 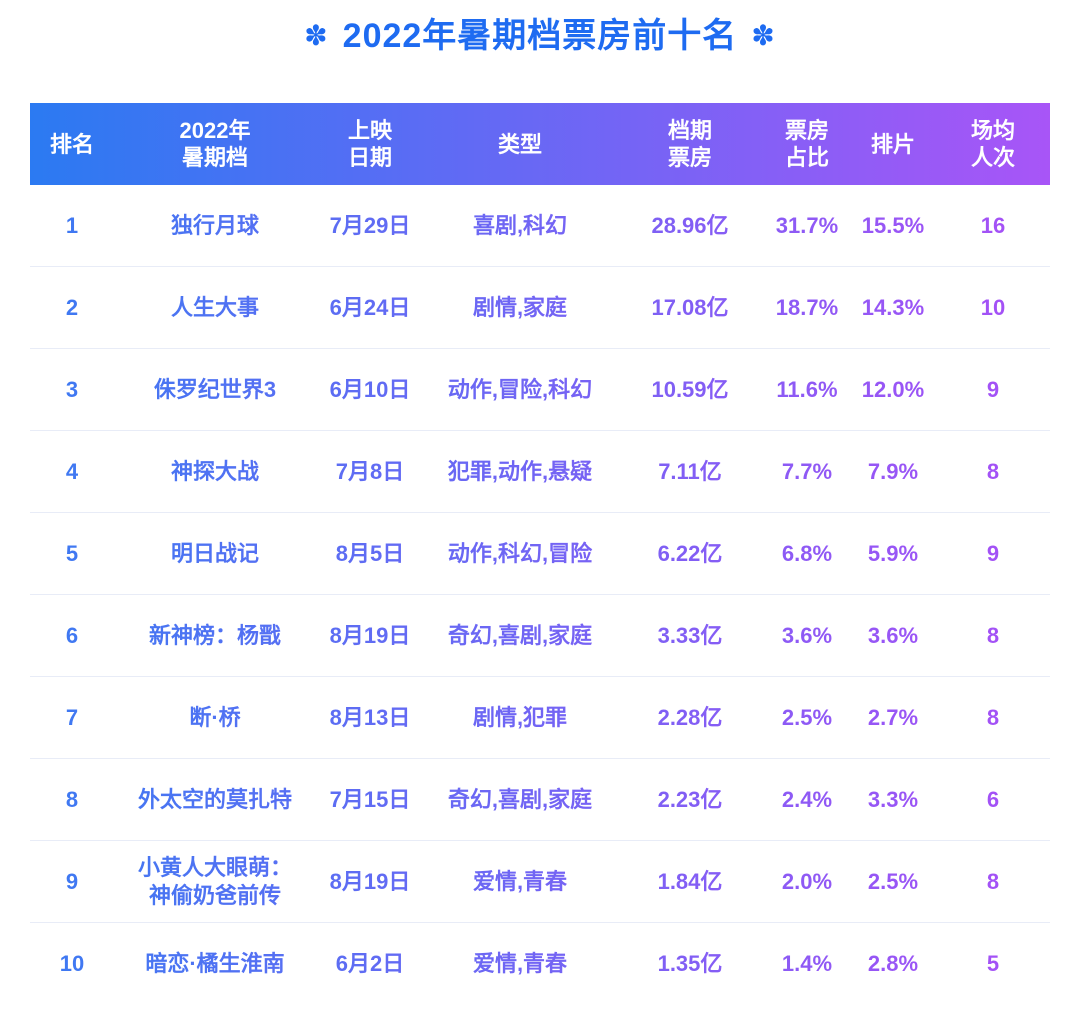 I want to click on cell-screening_ratio: 3.6%, so click(x=893, y=635).